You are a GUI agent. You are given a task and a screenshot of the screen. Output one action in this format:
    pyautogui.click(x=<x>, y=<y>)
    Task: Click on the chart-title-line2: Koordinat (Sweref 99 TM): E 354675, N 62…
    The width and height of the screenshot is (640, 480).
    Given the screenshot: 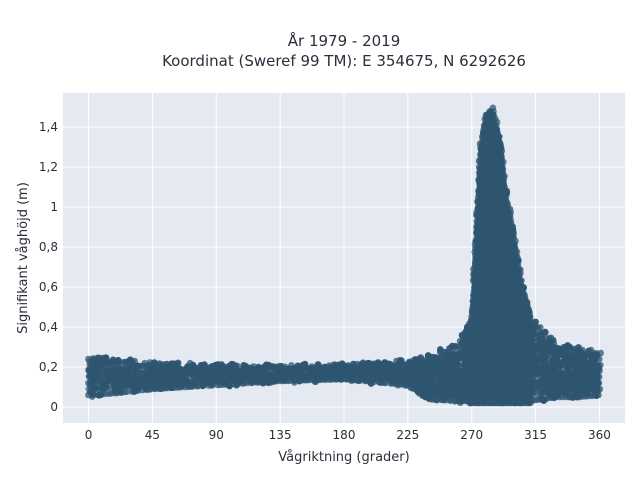 What is the action you would take?
    pyautogui.click(x=344, y=61)
    